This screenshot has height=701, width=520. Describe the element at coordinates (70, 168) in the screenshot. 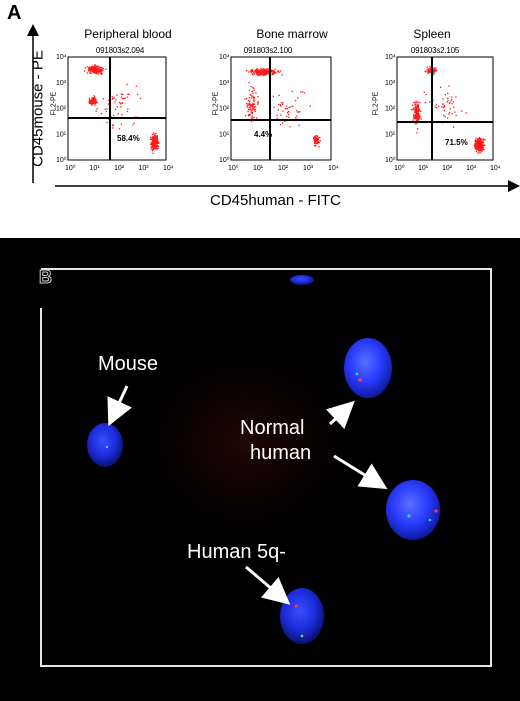

I see `x-tick-label: 10⁰` at that location.